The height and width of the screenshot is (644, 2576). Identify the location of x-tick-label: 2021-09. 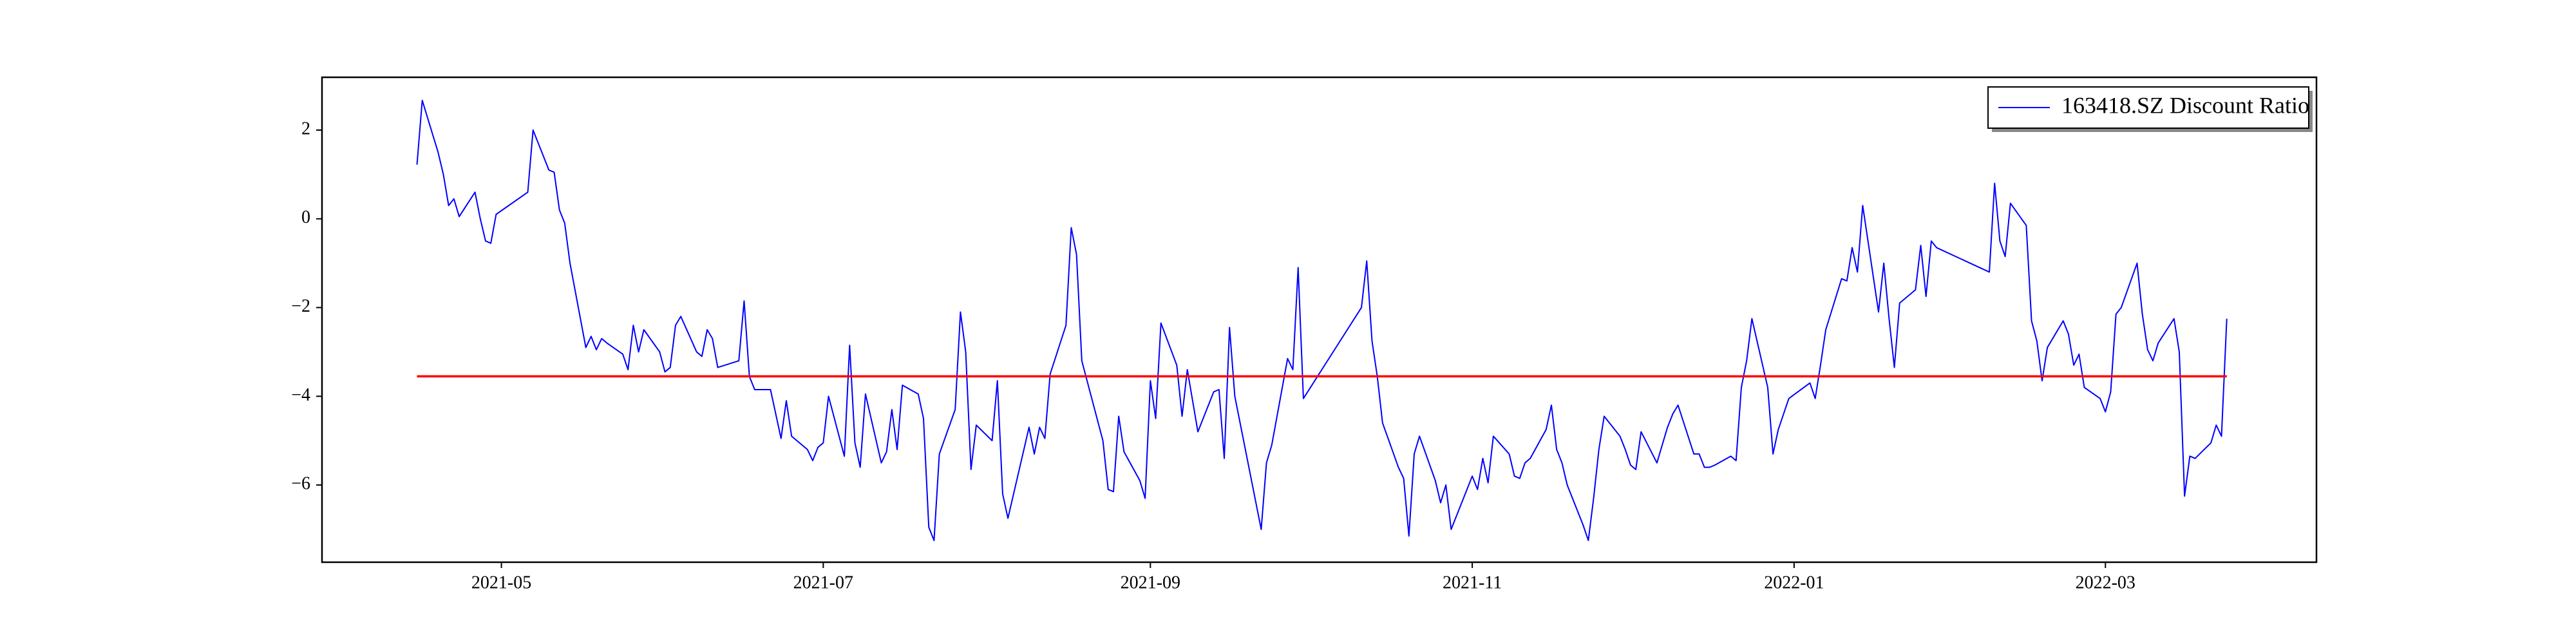
(1150, 582).